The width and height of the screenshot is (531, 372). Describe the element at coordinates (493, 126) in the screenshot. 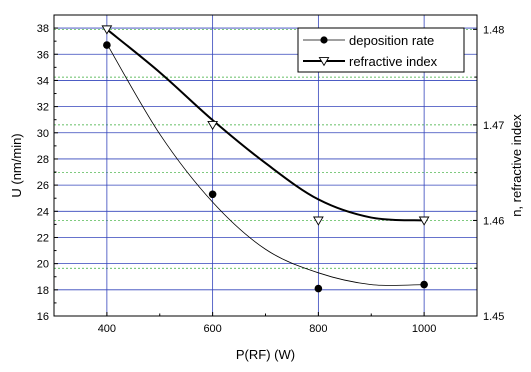

I see `tick-label-right-1.47: 1.47` at that location.